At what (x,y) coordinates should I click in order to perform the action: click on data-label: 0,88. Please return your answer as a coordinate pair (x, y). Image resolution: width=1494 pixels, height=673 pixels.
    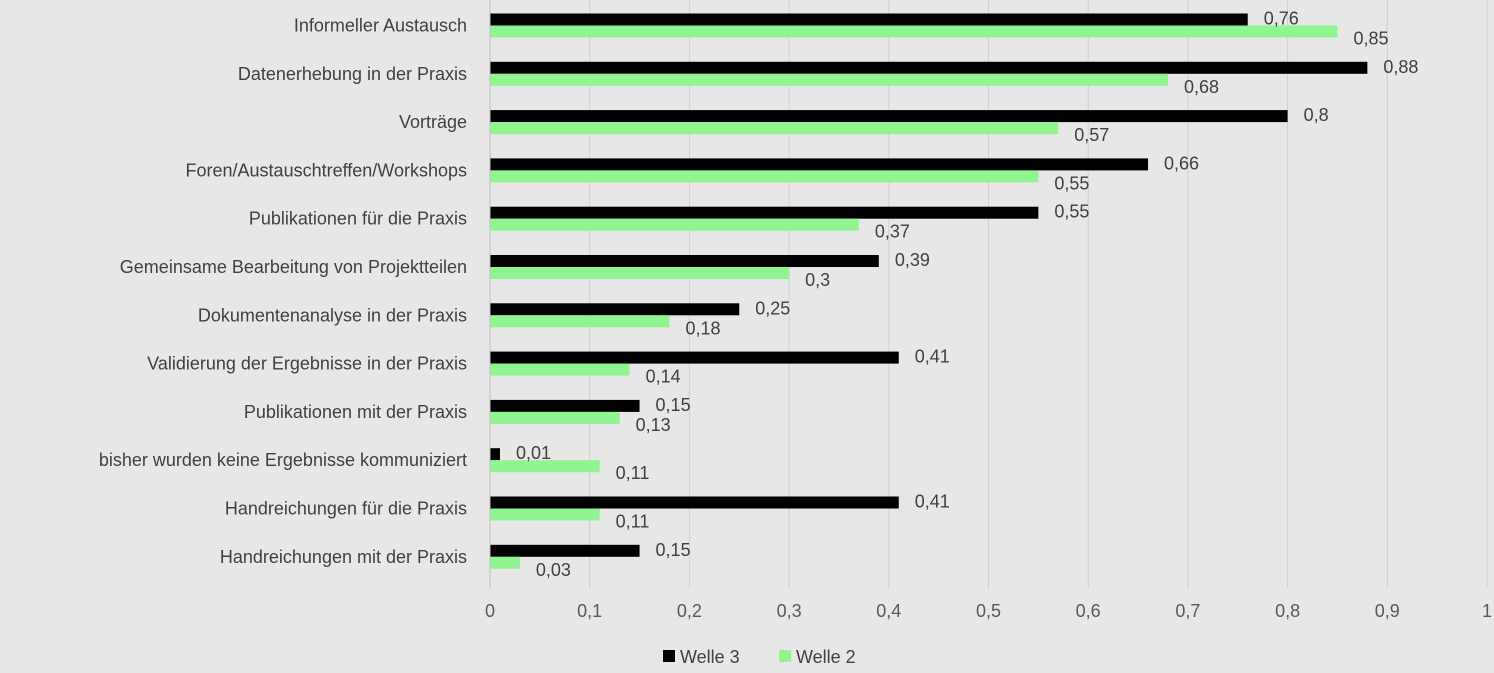
    Looking at the image, I should click on (1400, 67).